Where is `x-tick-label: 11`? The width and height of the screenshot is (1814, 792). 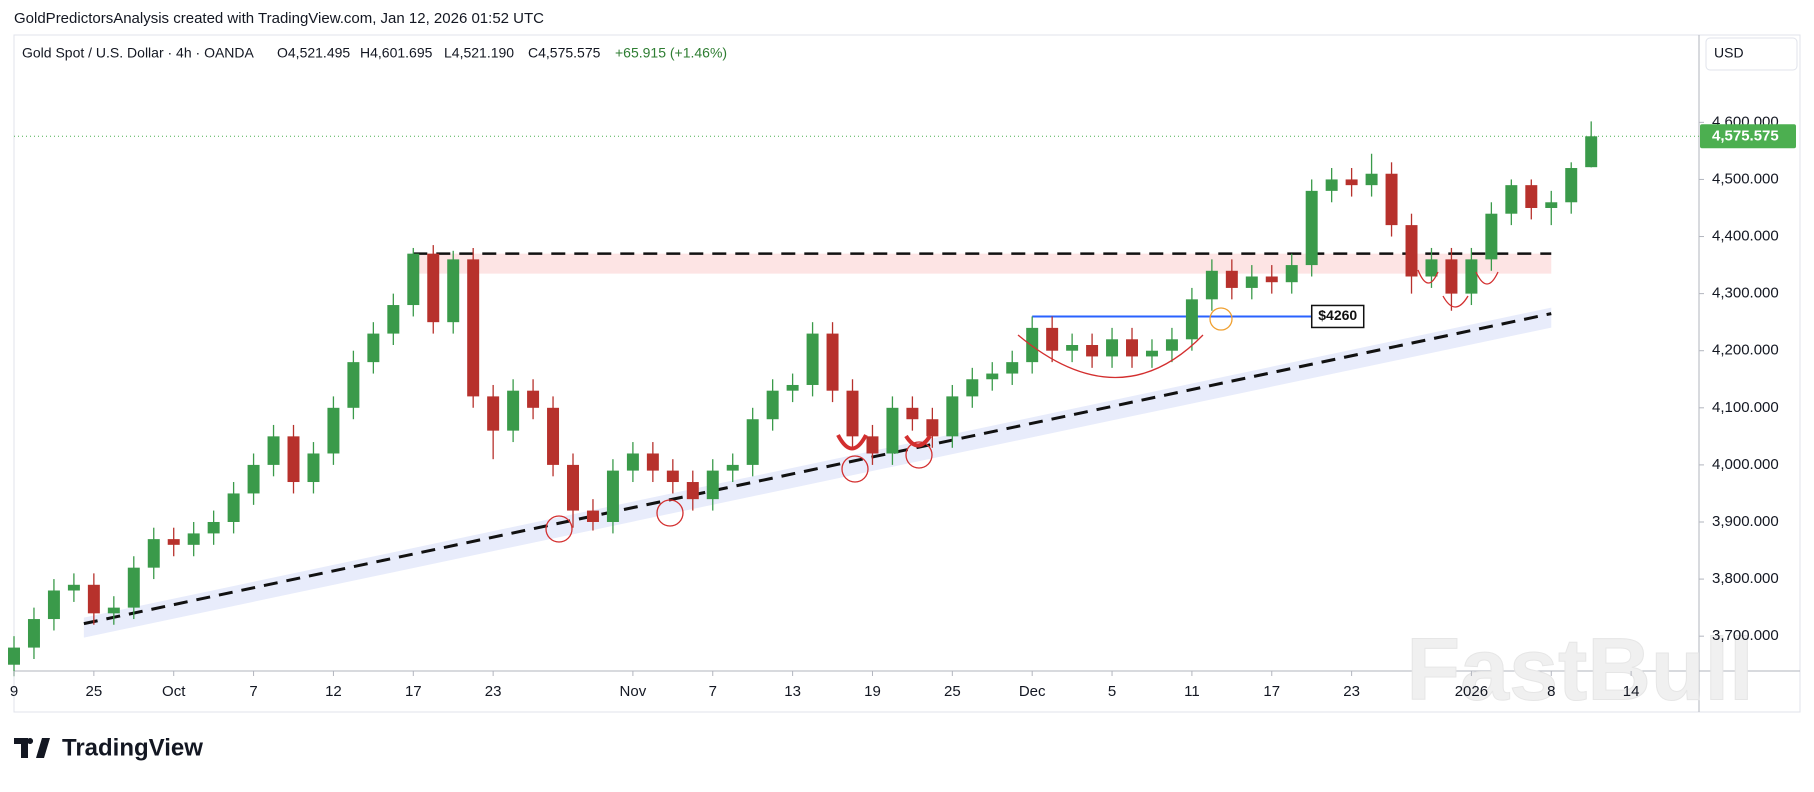
x-tick-label: 11 is located at coordinates (1192, 691).